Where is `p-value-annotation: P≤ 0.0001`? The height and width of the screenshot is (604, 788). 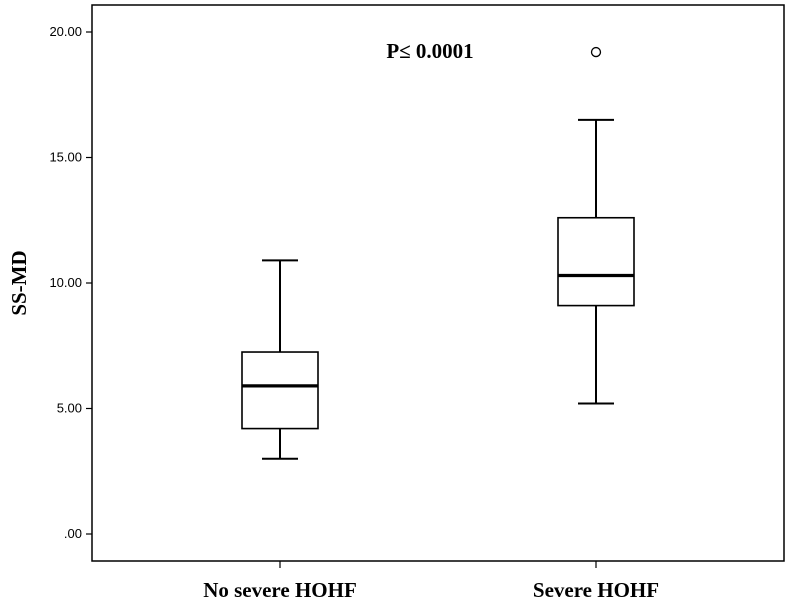
p-value-annotation: P≤ 0.0001 is located at coordinates (429, 51).